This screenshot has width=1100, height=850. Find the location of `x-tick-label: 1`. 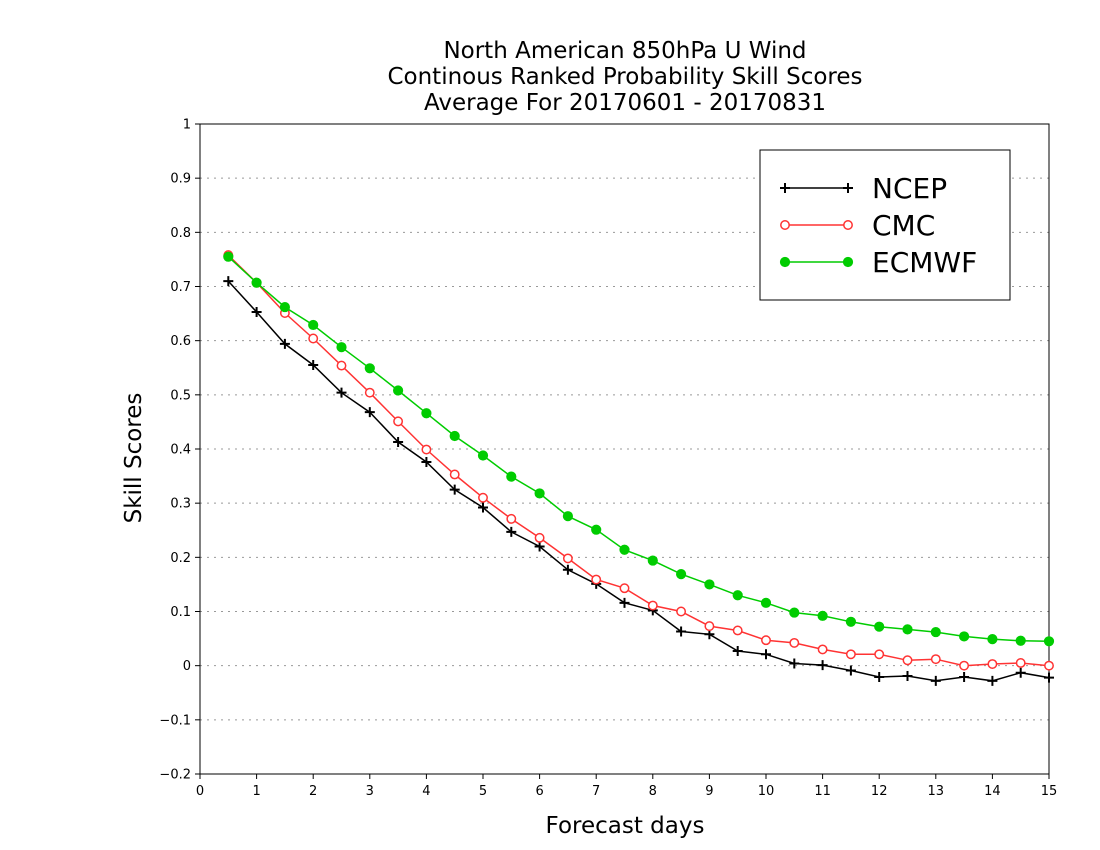

x-tick-label: 1 is located at coordinates (256, 791).